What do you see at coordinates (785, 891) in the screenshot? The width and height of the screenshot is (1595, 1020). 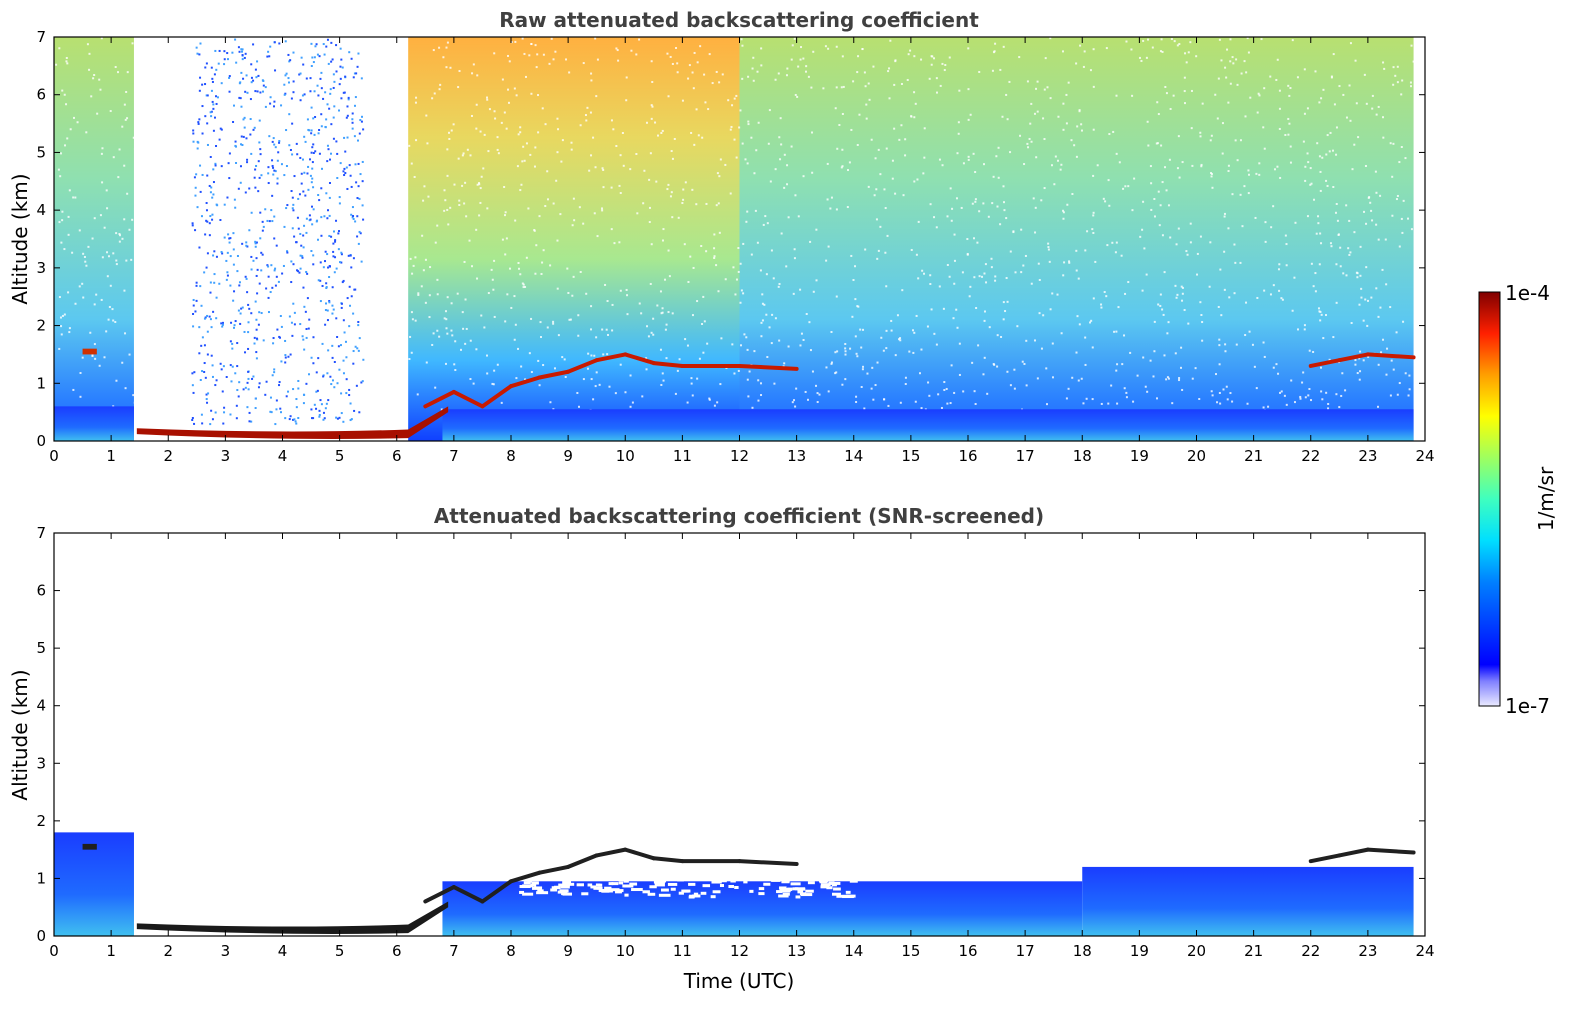 I see `screened-gap` at bounding box center [785, 891].